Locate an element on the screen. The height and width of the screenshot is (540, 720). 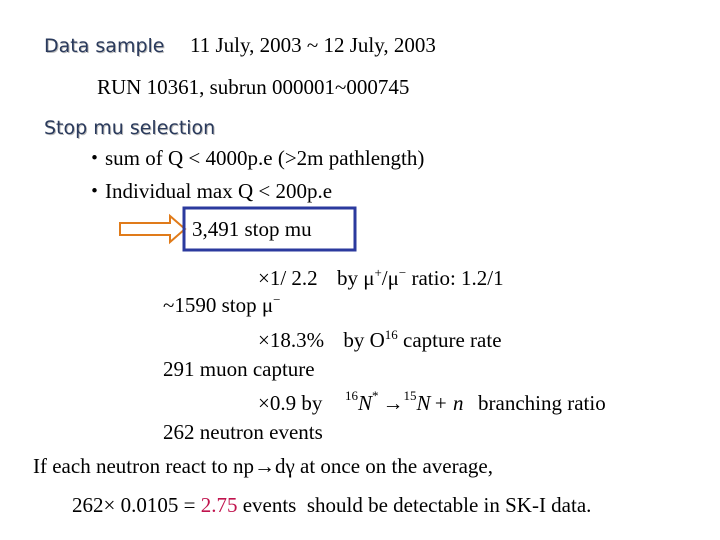
sup: 15 is located at coordinates (410, 395).